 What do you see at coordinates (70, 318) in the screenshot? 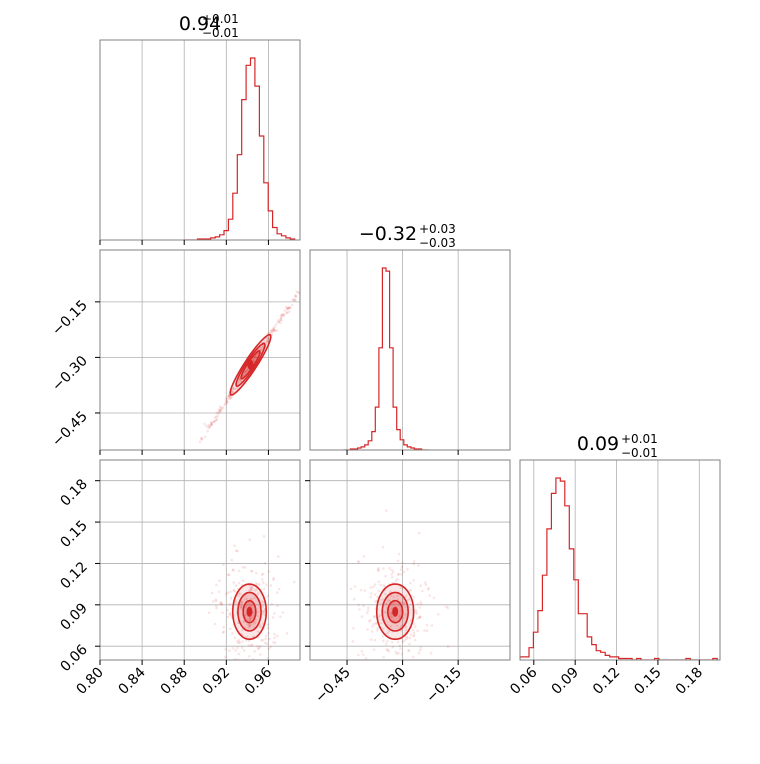
I see `y-tick-label: −0.15` at bounding box center [70, 318].